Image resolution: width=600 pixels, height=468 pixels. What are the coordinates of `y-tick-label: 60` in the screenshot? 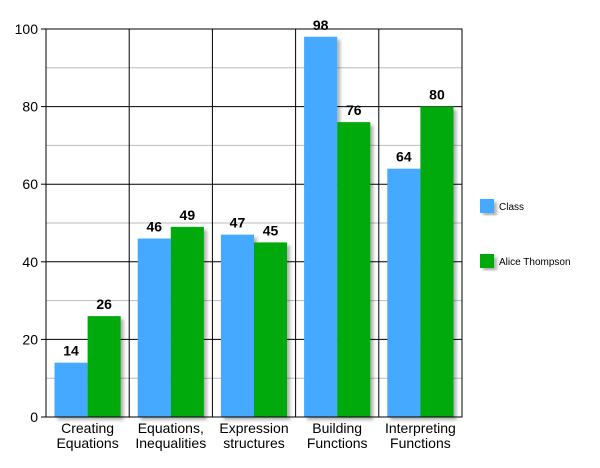 It's located at (30, 184).